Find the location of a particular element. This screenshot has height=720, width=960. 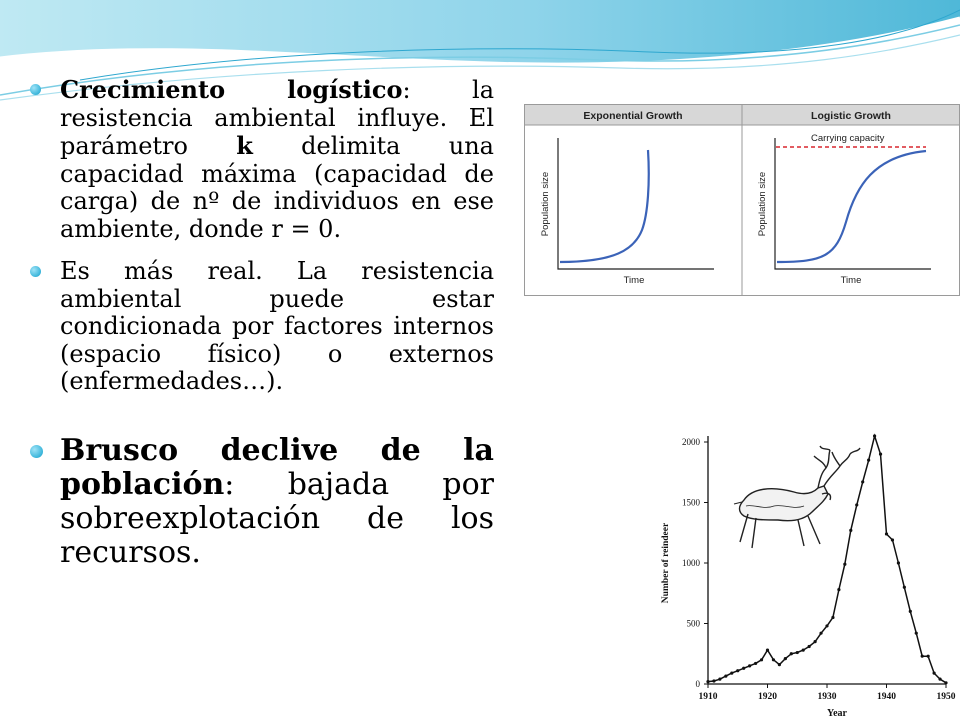

x-tick-label: 1930 is located at coordinates (827, 697).